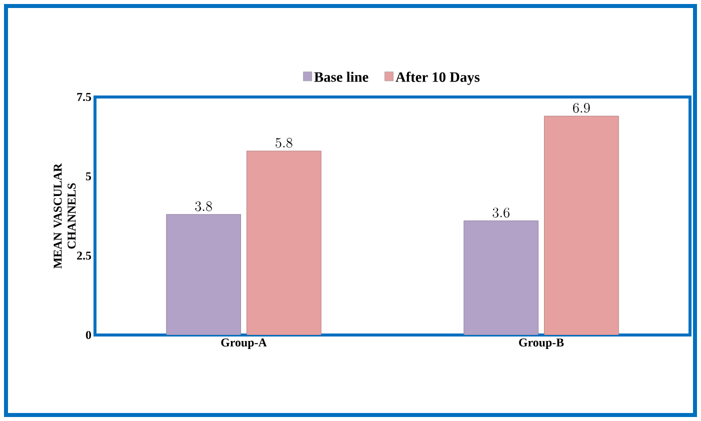 This screenshot has width=701, height=421. What do you see at coordinates (501, 213) in the screenshot?
I see `data-label: 3.6` at bounding box center [501, 213].